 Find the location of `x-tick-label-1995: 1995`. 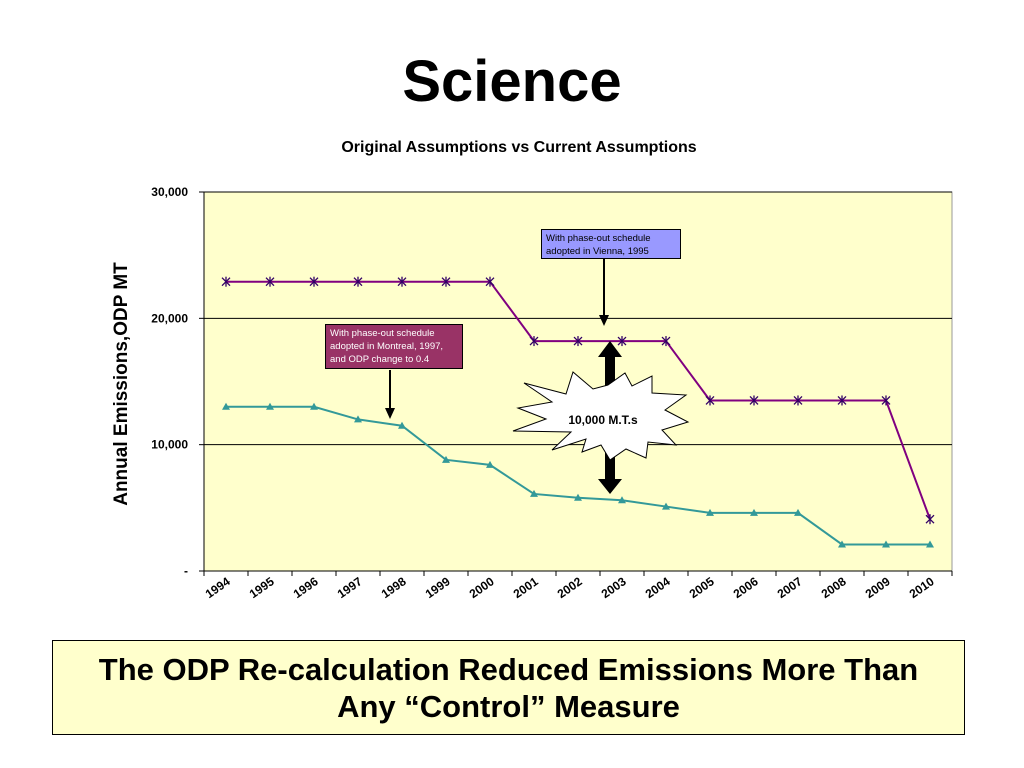

x-tick-label-1995: 1995 is located at coordinates (262, 587).